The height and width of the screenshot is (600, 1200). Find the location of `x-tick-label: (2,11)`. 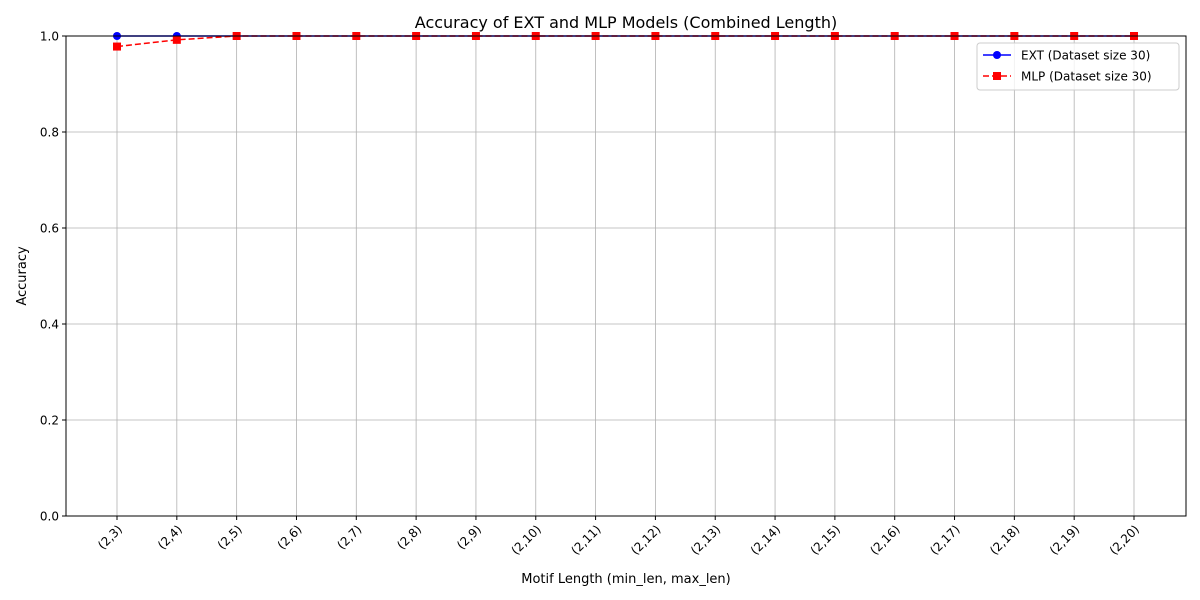

x-tick-label: (2,11) is located at coordinates (585, 539).